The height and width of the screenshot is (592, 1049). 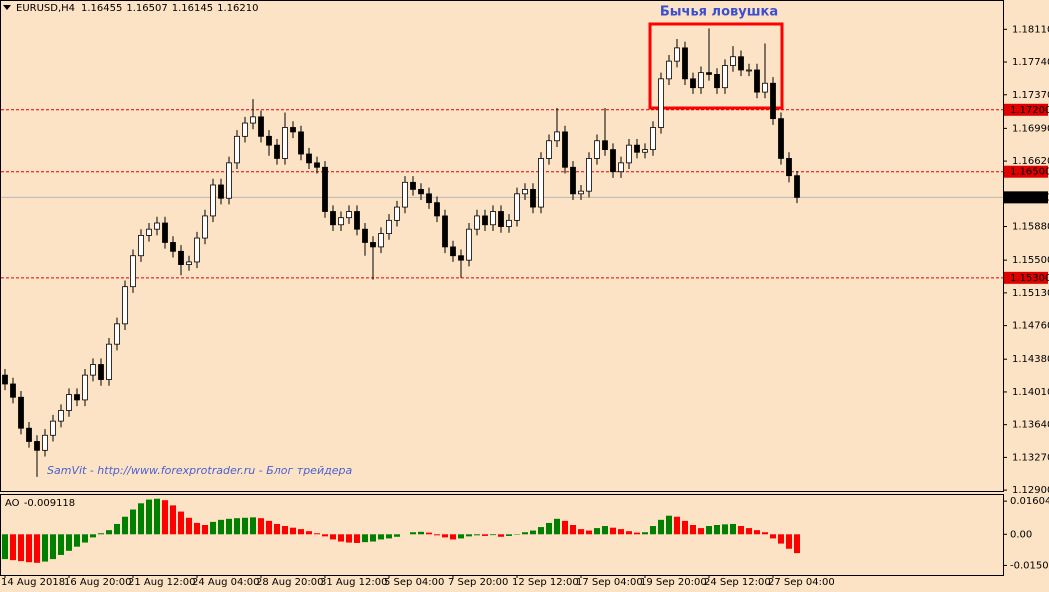 I want to click on y-tick-label: 1.14760, so click(x=1030, y=326).